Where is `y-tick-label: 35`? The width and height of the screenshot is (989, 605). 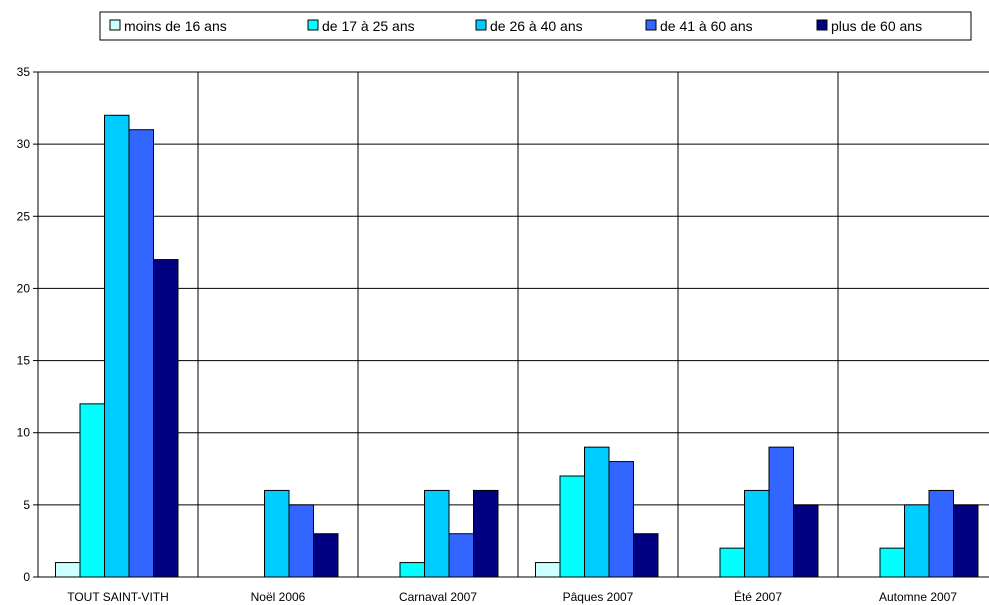 y-tick-label: 35 is located at coordinates (24, 72).